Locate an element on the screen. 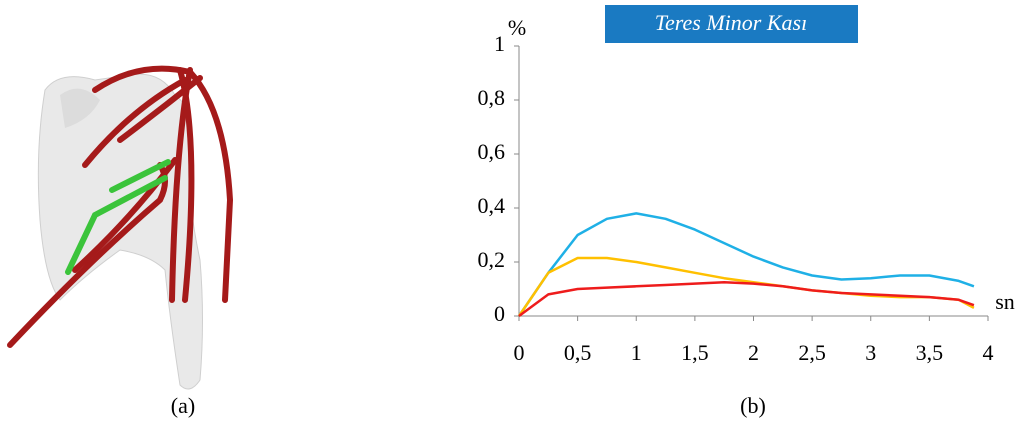 The height and width of the screenshot is (430, 1022). y-tick-label: 0,8 is located at coordinates (492, 97).